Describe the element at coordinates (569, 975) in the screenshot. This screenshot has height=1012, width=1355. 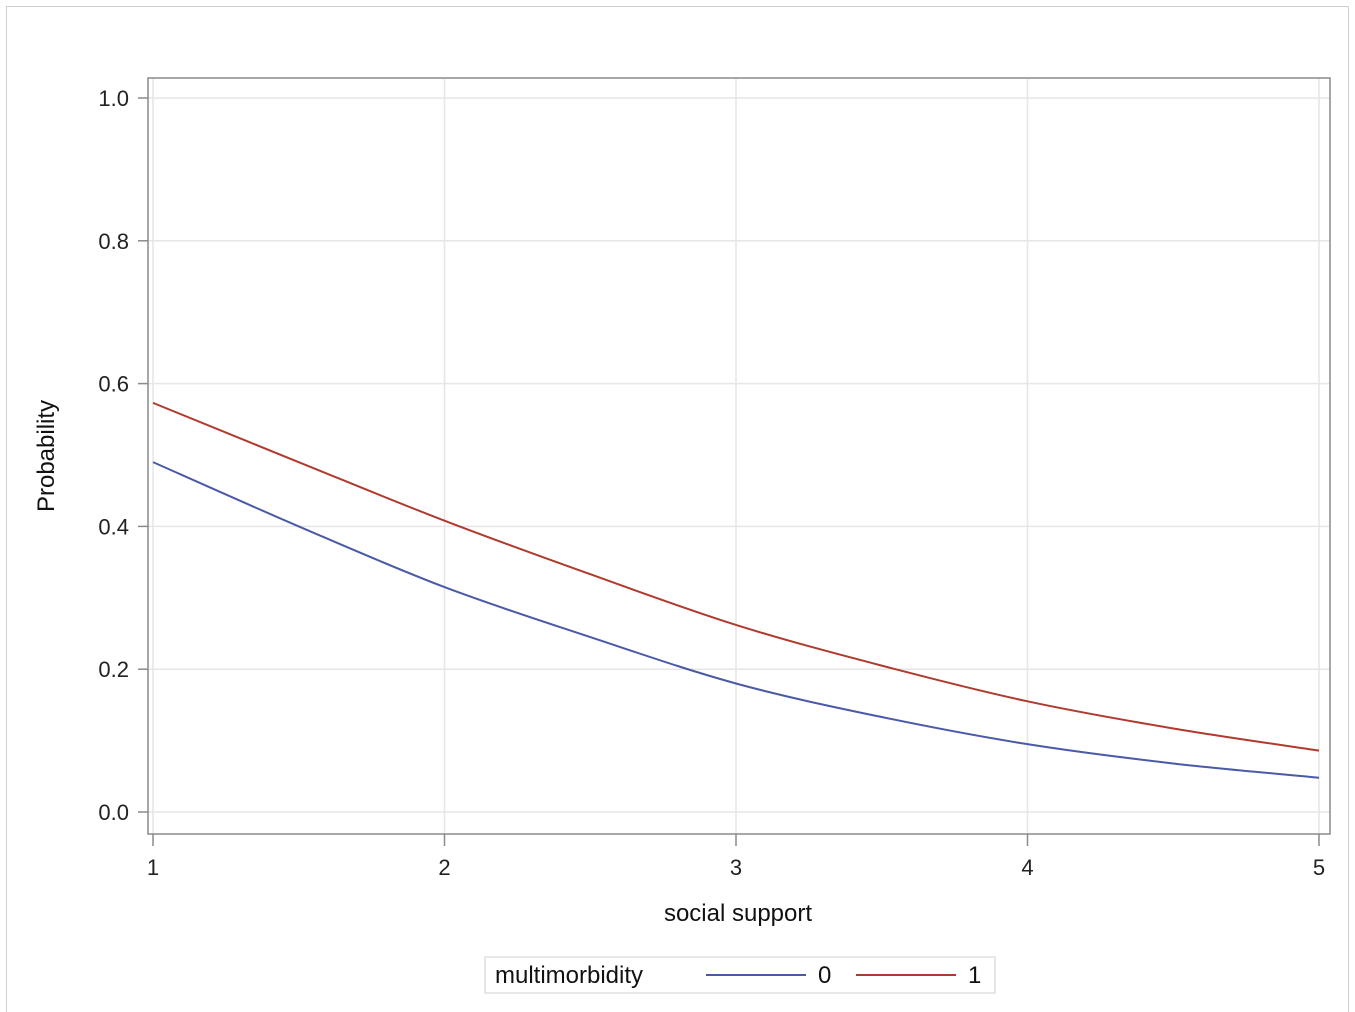
I see `legend-title: multimorbidity` at that location.